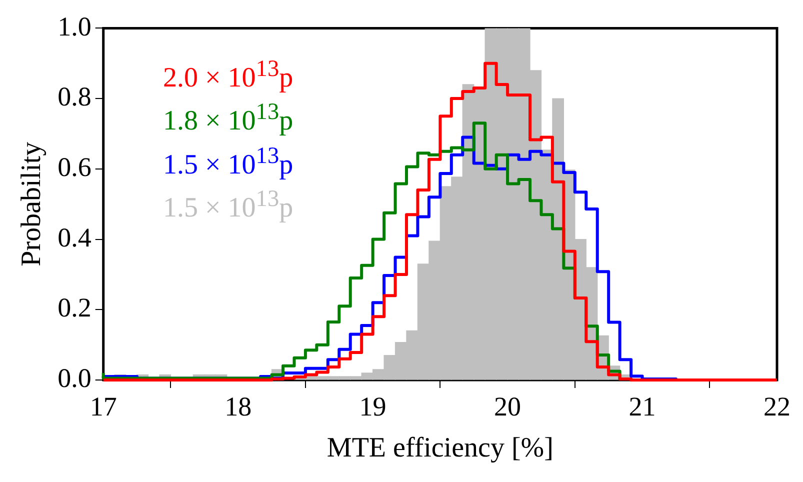 This screenshot has height=482, width=803. Describe the element at coordinates (642, 406) in the screenshot. I see `x-tick-label: 21` at that location.